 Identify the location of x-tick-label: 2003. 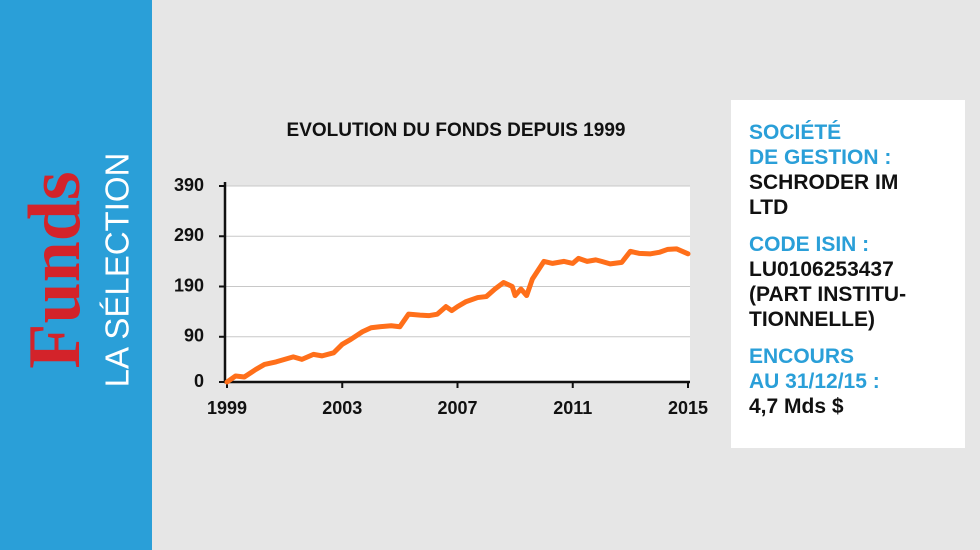
(342, 408).